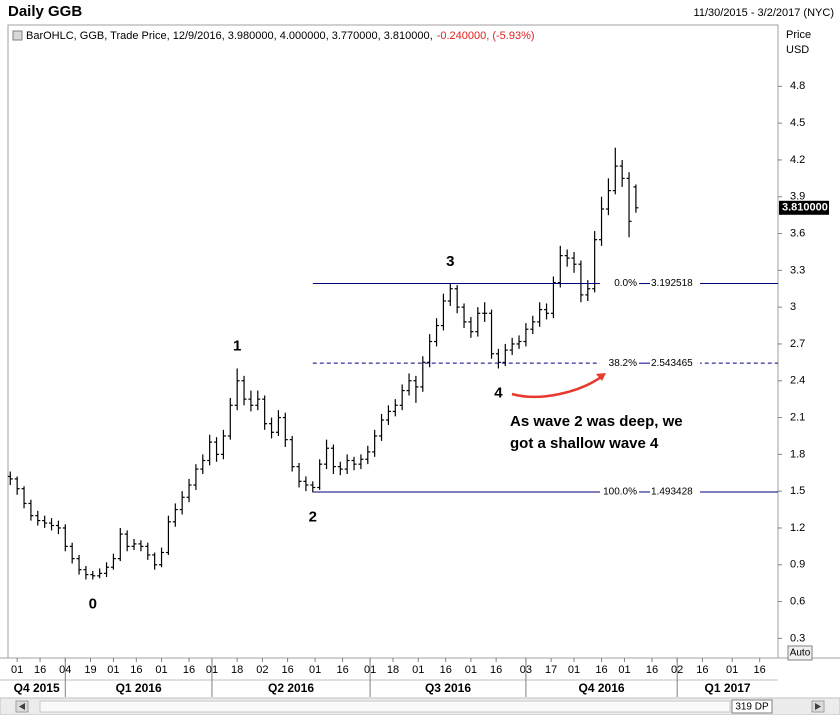  I want to click on y-tick-label: 4.8, so click(797, 86).